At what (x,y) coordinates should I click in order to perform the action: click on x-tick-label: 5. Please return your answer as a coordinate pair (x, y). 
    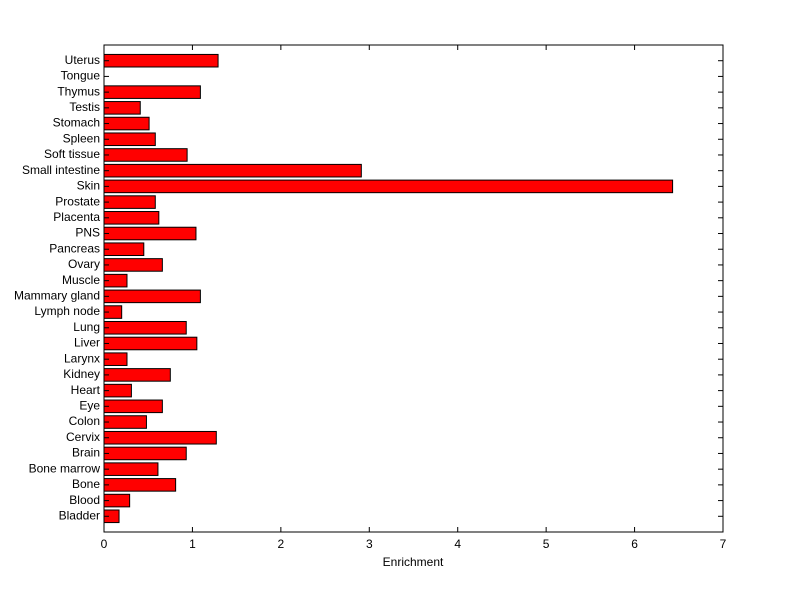
    Looking at the image, I should click on (546, 544).